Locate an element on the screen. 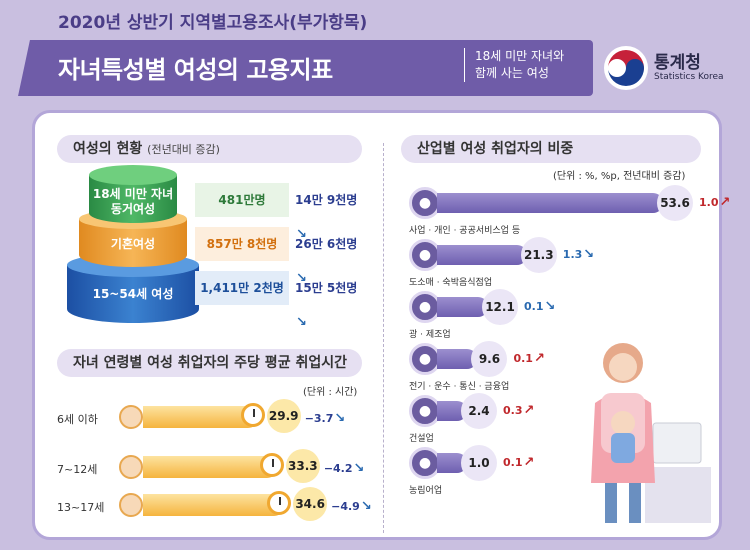 This screenshot has height=550, width=750. cylinder-label-15-54: 15~54세 여성 is located at coordinates (133, 294).